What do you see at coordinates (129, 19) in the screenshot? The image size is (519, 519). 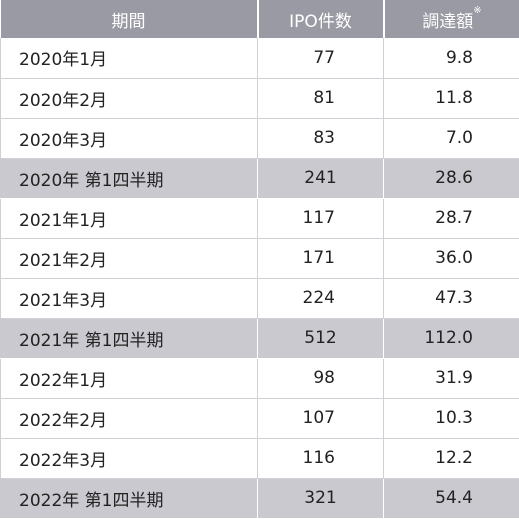 I see `header-period: 期間` at bounding box center [129, 19].